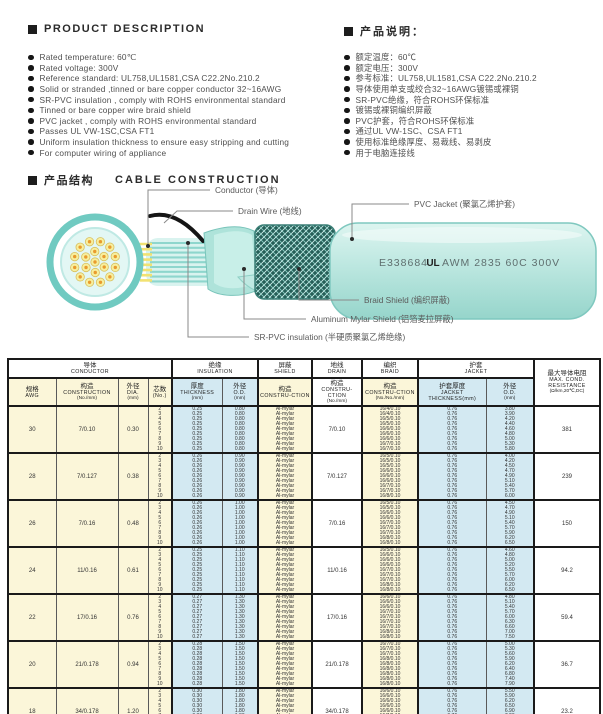 This screenshot has width=603, height=714. Describe the element at coordinates (509, 580) in the screenshot. I see `cell-line: 6.00` at that location.